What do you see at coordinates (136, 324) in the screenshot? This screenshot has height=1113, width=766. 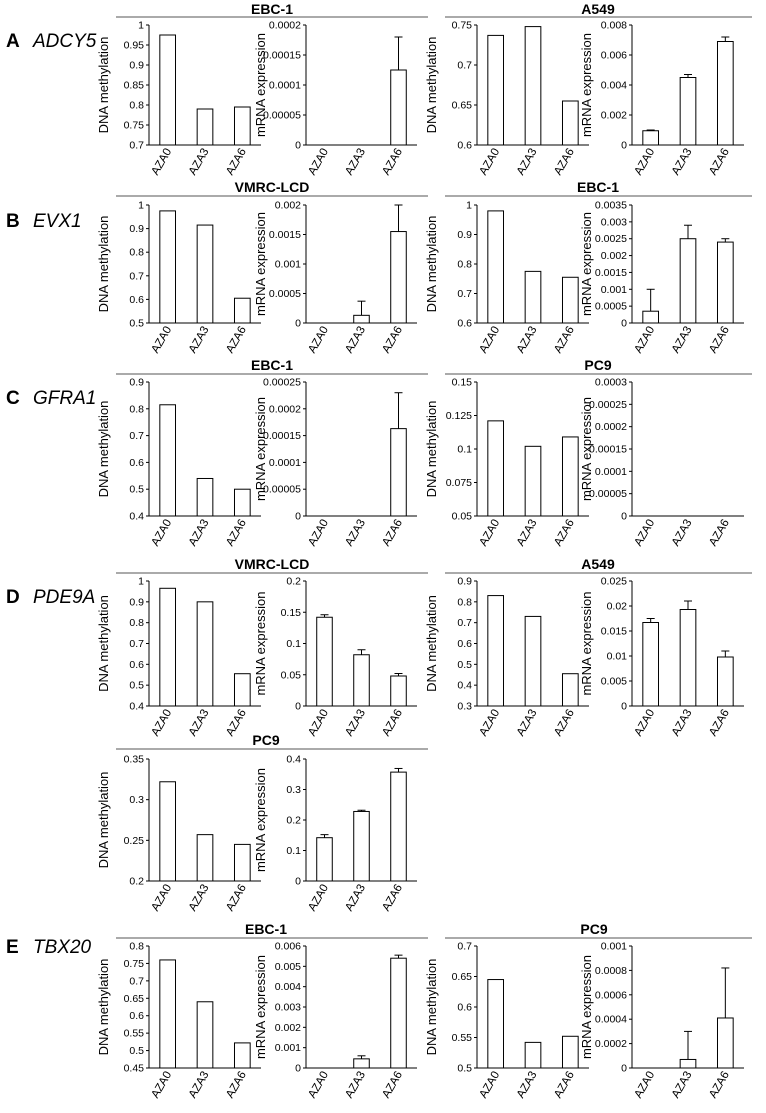 I see `y-tick-label: 0.5` at bounding box center [136, 324].